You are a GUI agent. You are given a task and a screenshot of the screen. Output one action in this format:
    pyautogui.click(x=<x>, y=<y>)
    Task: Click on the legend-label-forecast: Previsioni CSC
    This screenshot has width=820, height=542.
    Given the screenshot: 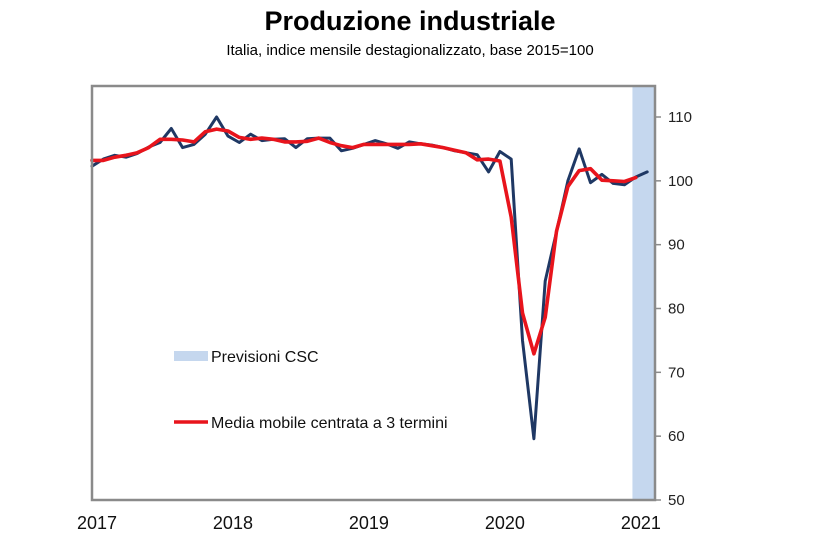 What is the action you would take?
    pyautogui.click(x=265, y=357)
    